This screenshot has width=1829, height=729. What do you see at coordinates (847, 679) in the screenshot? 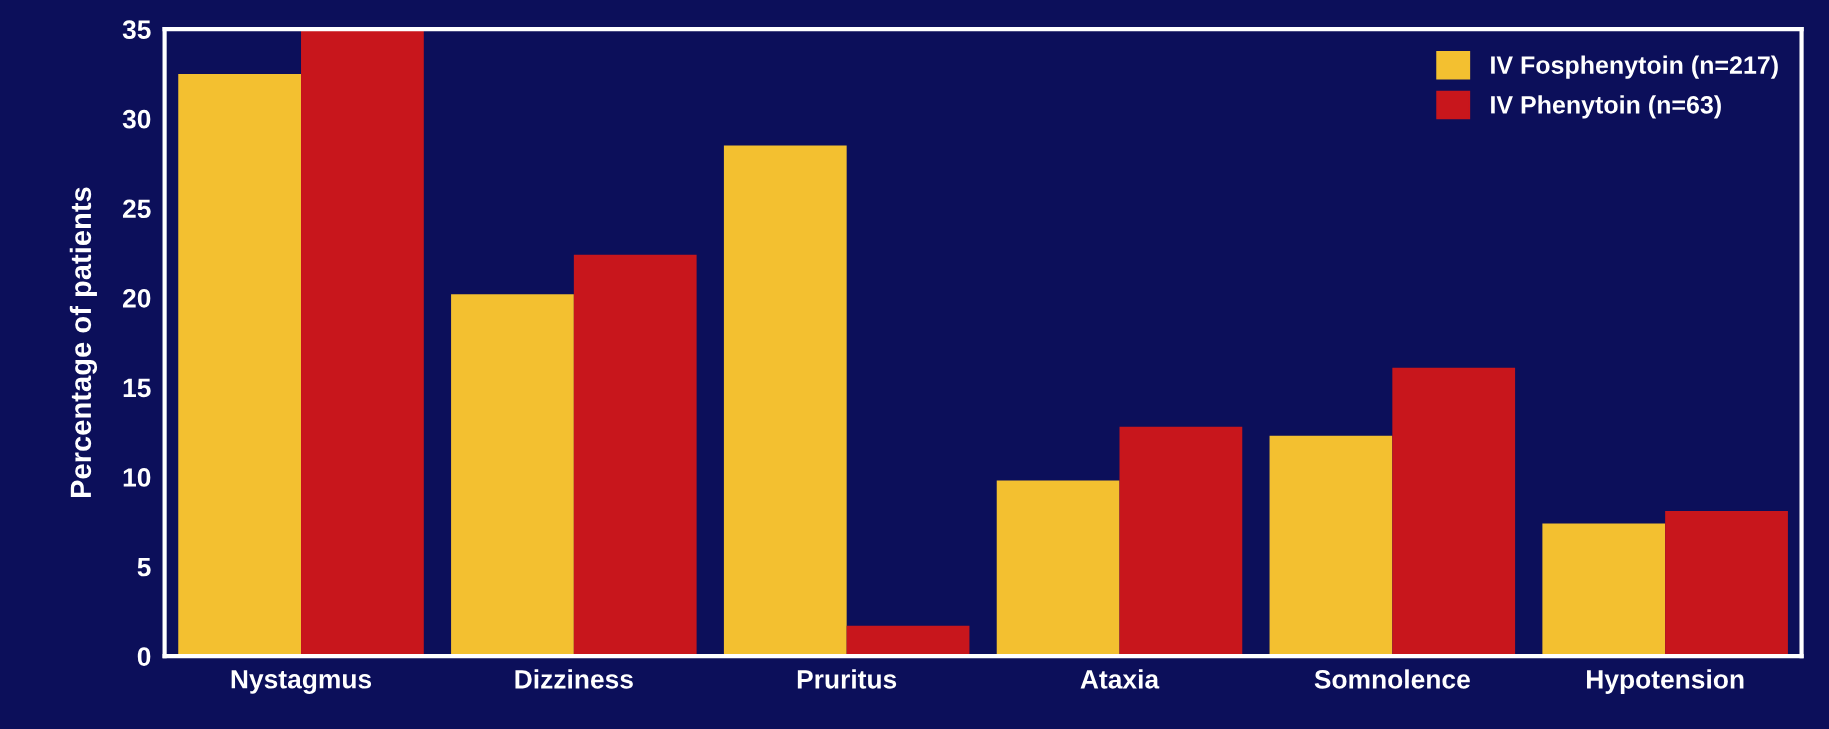
I see `x-tick-label: Pruritus` at bounding box center [847, 679].